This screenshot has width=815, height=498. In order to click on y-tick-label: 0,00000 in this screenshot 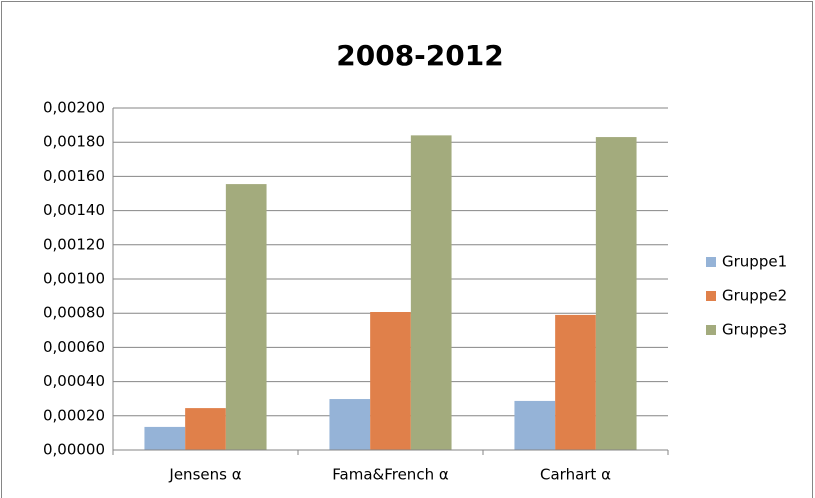, I will do `click(74, 450)`.